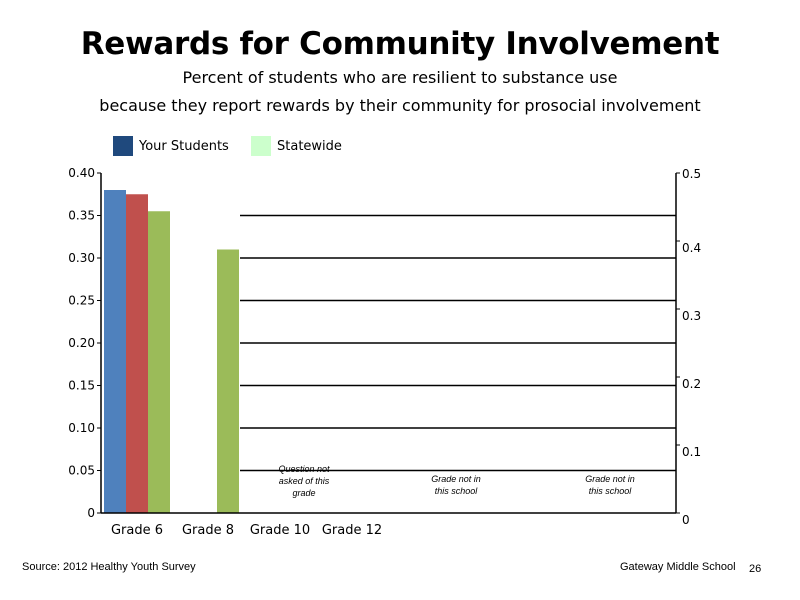  Describe the element at coordinates (691, 248) in the screenshot. I see `y-tick-label-right: 0.4` at that location.